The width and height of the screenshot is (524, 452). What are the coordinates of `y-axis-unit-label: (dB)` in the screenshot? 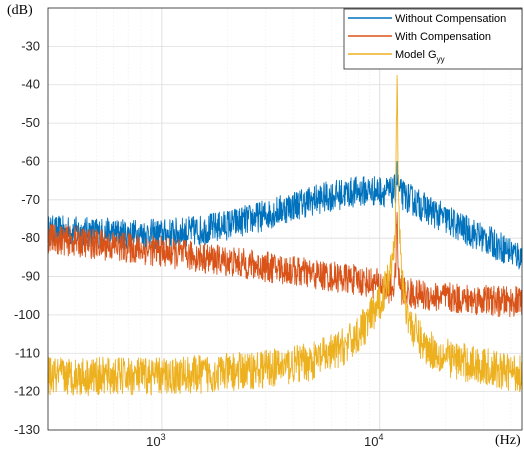 It's located at (20, 10).